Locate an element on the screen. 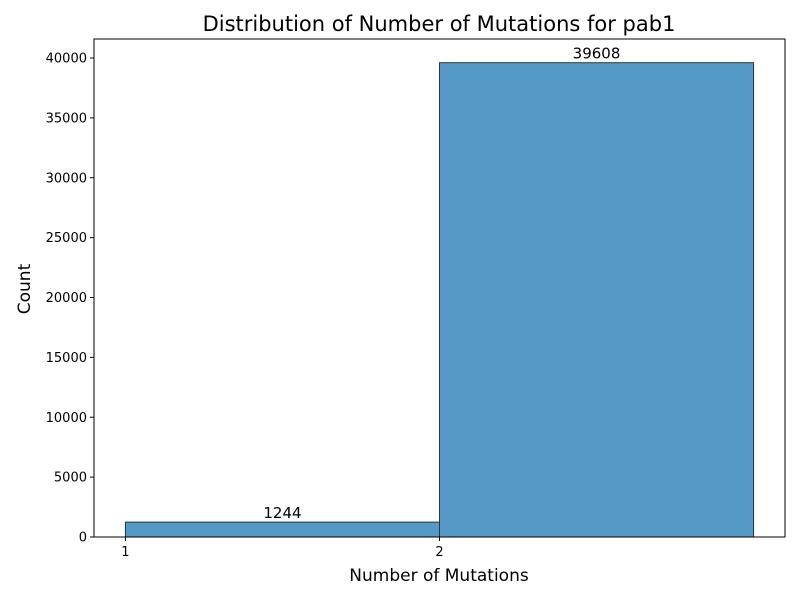 This screenshot has width=800, height=600. y-tick-label: 0 is located at coordinates (83, 538).